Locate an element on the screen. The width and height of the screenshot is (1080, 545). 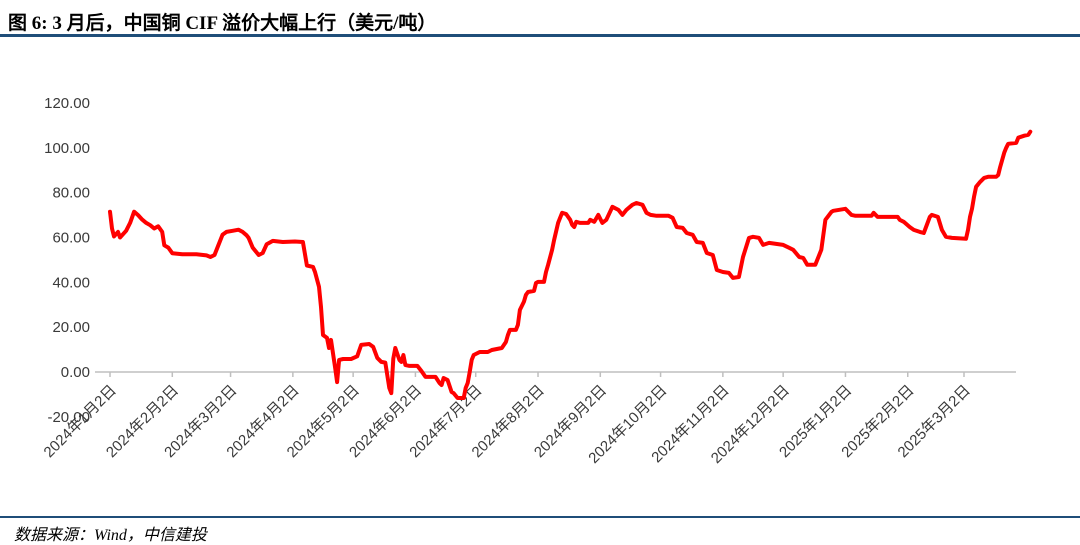
page-title: 图 6: 3 月后，中国铜 CIF 溢价大幅上行（美元/吨） is located at coordinates (222, 23).